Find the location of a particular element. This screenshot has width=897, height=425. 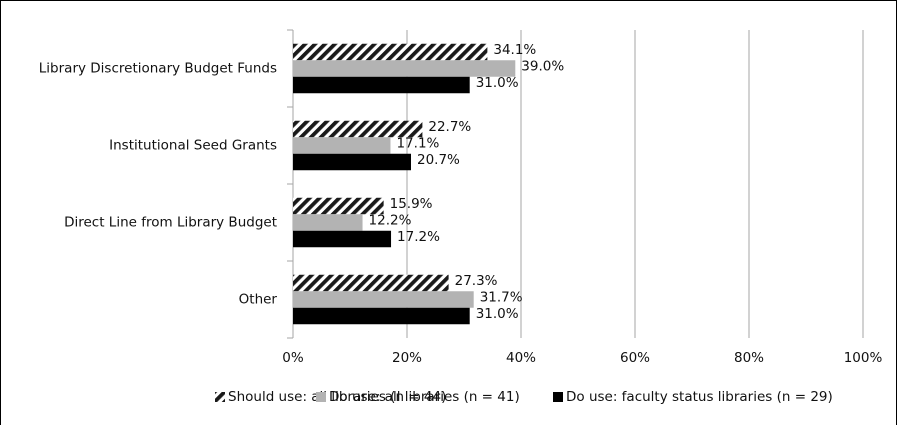

value-label: 39.0% is located at coordinates (542, 67).